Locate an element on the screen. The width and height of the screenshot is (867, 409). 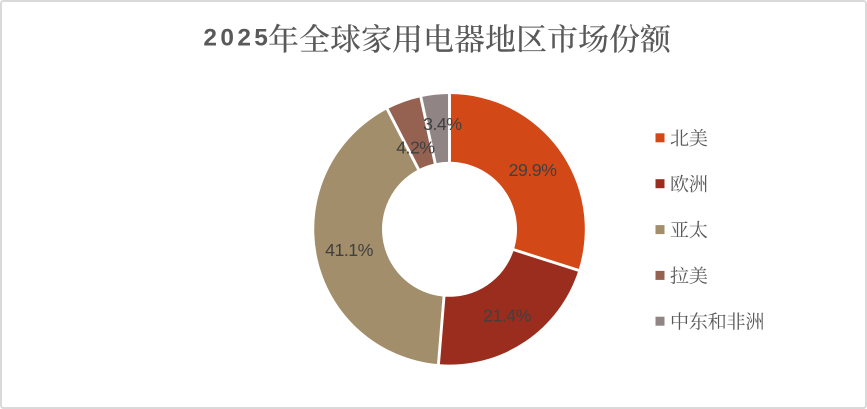
svg-text: 41.1% is located at coordinates (349, 250).